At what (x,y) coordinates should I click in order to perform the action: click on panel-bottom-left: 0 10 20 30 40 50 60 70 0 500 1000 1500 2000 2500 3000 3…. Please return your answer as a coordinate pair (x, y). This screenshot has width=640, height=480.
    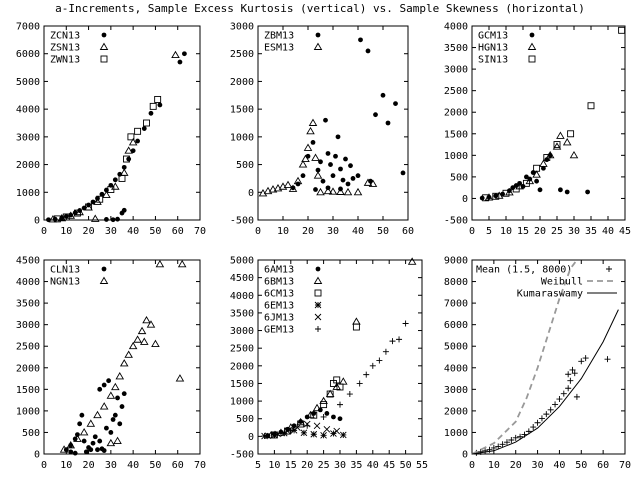
    Looking at the image, I should click on (111, 364).